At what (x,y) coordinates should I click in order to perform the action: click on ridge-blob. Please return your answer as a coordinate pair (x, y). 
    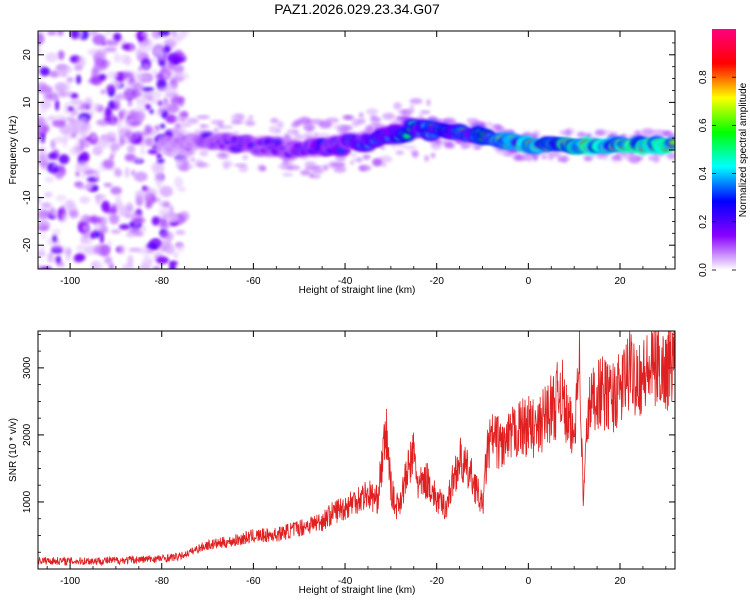
    Looking at the image, I should click on (407, 135).